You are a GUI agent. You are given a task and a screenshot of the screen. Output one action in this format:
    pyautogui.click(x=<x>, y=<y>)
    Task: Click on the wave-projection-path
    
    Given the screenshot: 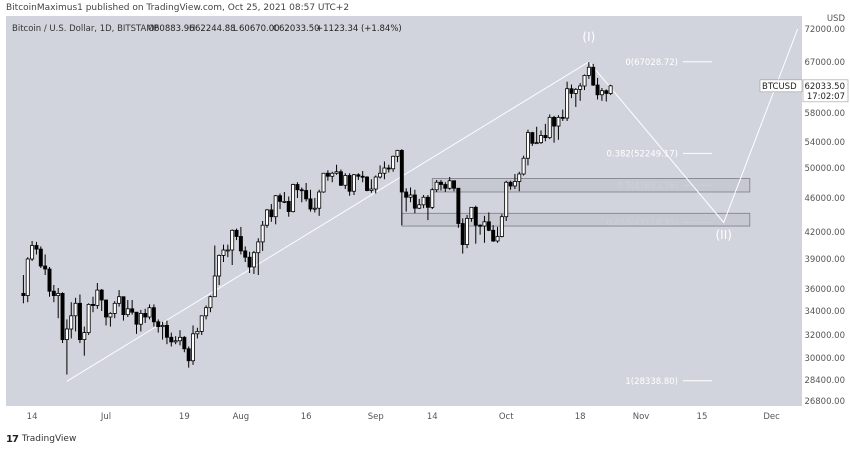 What is the action you would take?
    pyautogui.click(x=693, y=126)
    